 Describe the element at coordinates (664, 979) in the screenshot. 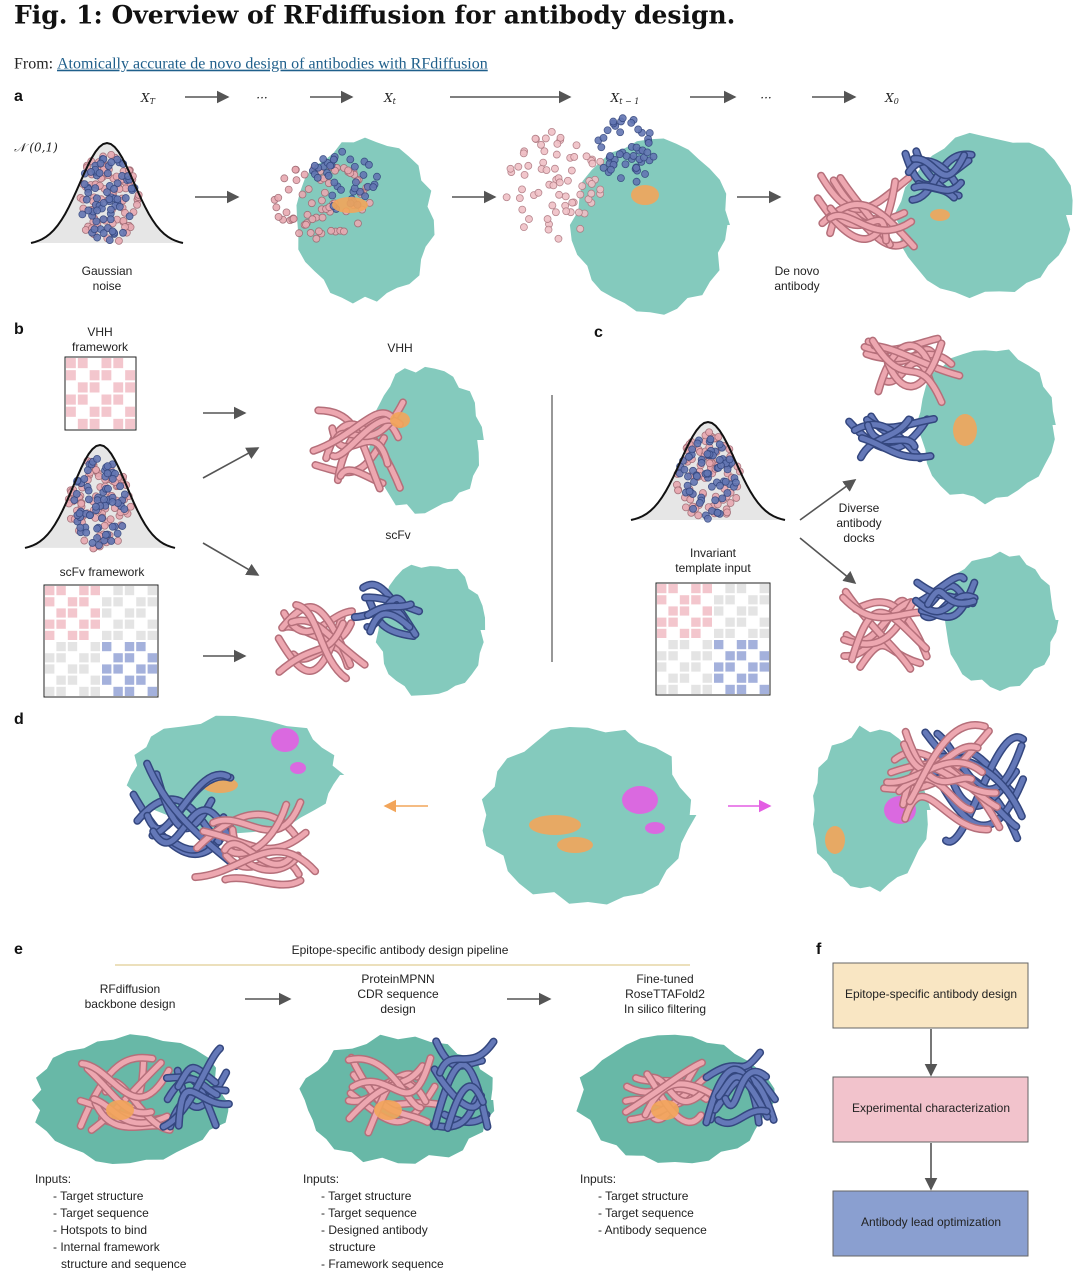

I see `step-title: Fine-tuned` at that location.